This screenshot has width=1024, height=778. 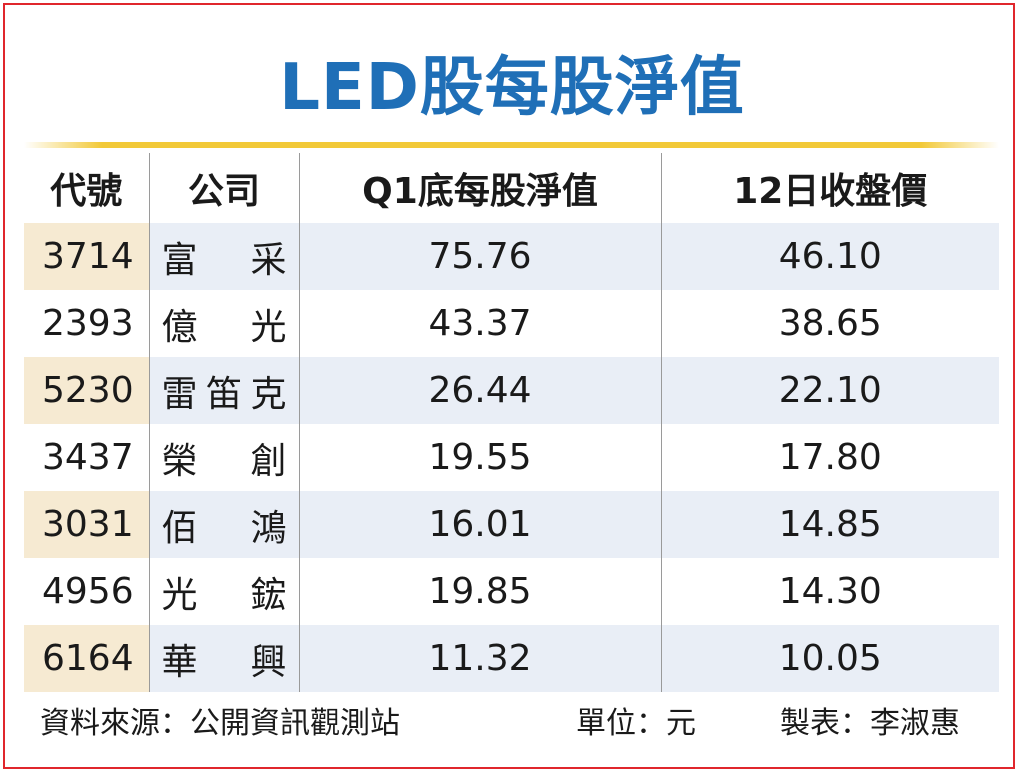 What do you see at coordinates (223, 188) in the screenshot?
I see `header-company: 公司` at bounding box center [223, 188].